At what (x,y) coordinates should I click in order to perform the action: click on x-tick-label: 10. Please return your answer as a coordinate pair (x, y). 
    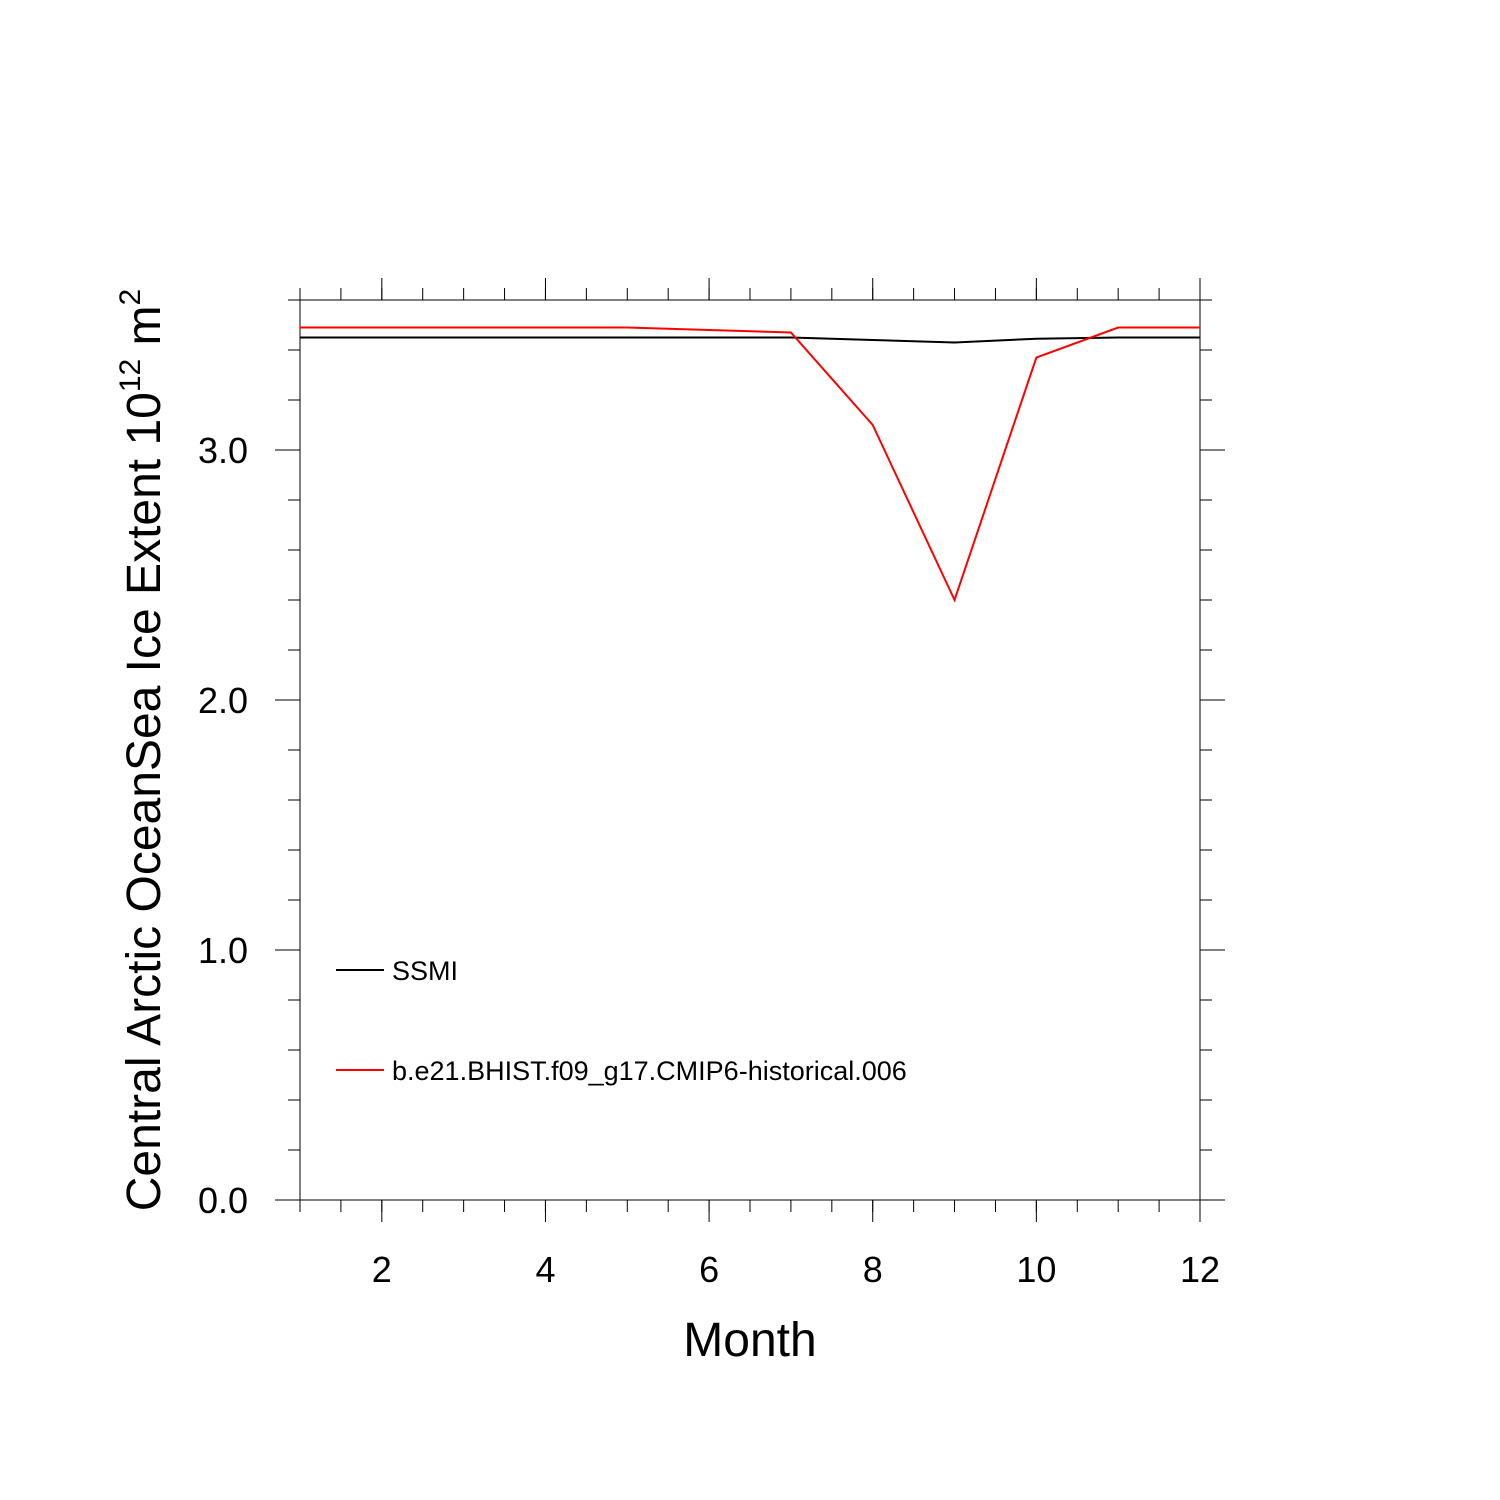
    Looking at the image, I should click on (1036, 1269).